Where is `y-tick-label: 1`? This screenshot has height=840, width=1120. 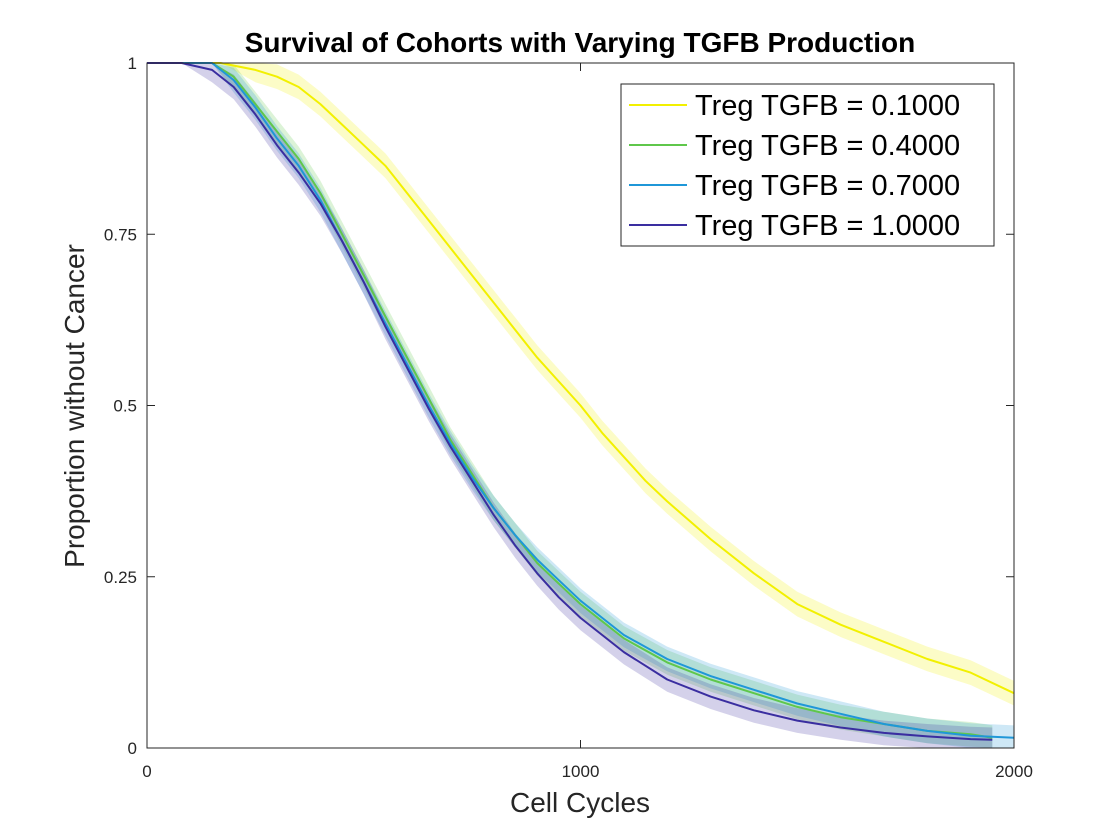
y-tick-label: 1 is located at coordinates (132, 63).